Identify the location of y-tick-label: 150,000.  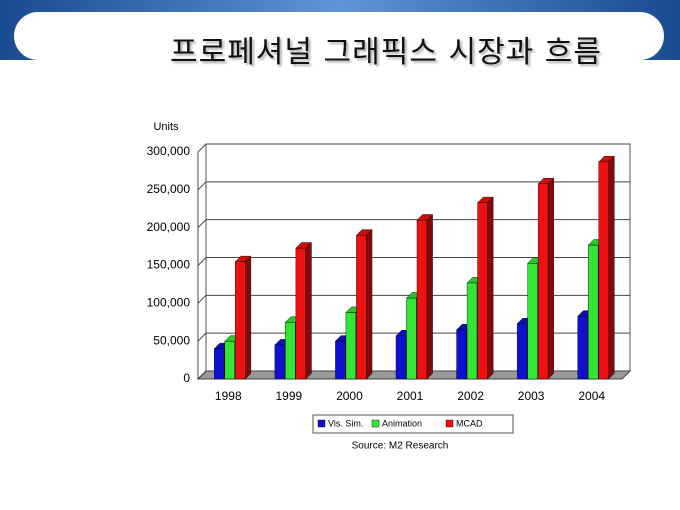
(169, 265).